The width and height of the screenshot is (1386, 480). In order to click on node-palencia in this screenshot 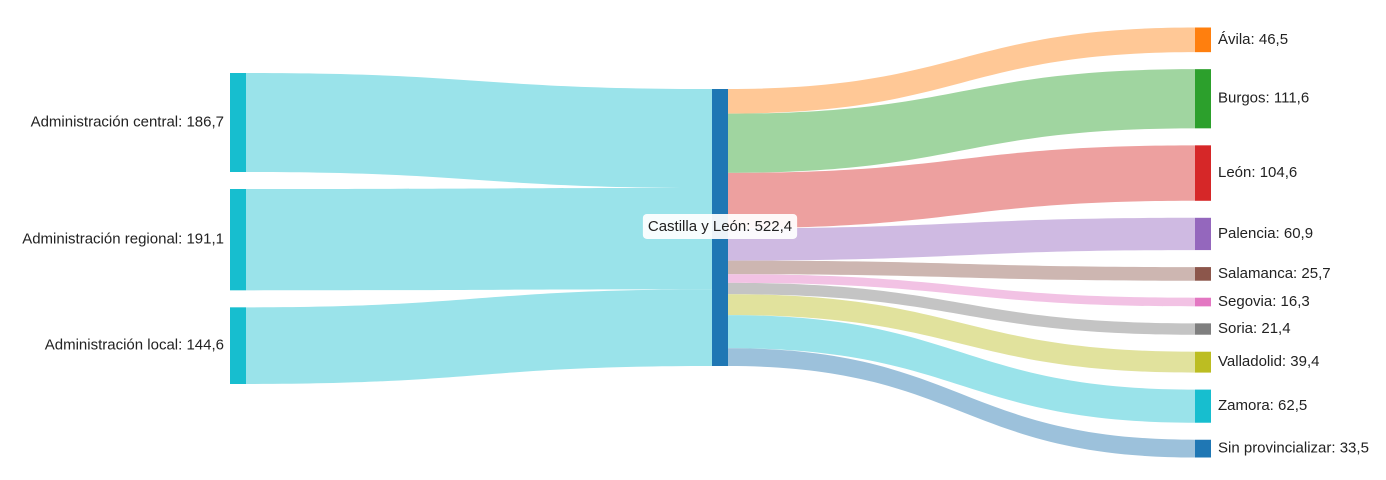, I will do `click(1203, 234)`.